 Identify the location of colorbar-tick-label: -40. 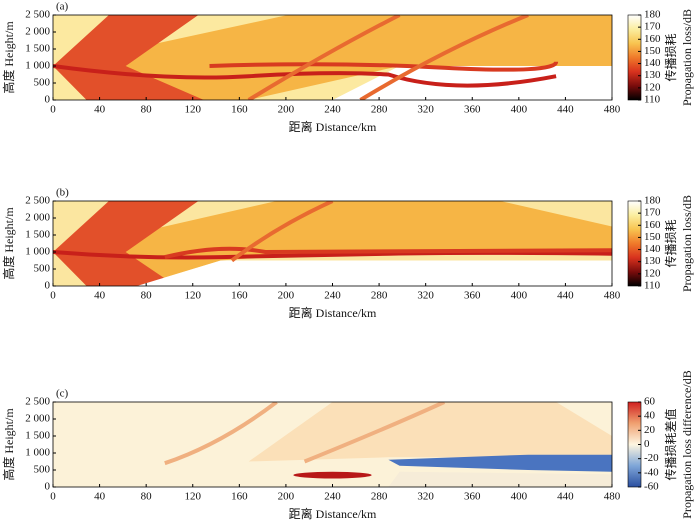
(651, 472).